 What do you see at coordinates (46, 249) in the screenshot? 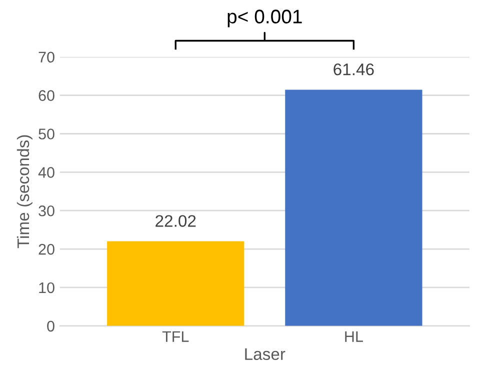
I see `y-tick-label: 20` at bounding box center [46, 249].